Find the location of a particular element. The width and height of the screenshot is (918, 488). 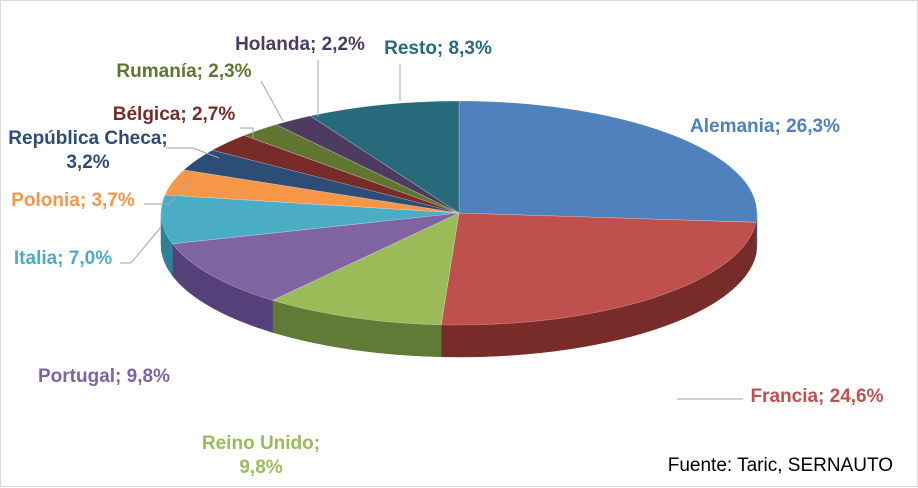

data-label-república-checa: República Checa; 3,2% is located at coordinates (87, 150).